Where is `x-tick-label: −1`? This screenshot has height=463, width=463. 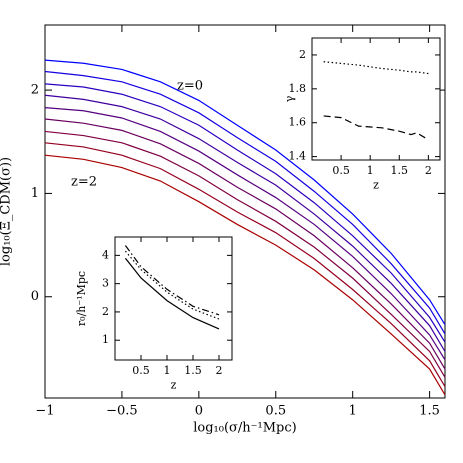 x-tick-label: −1 is located at coordinates (44, 411).